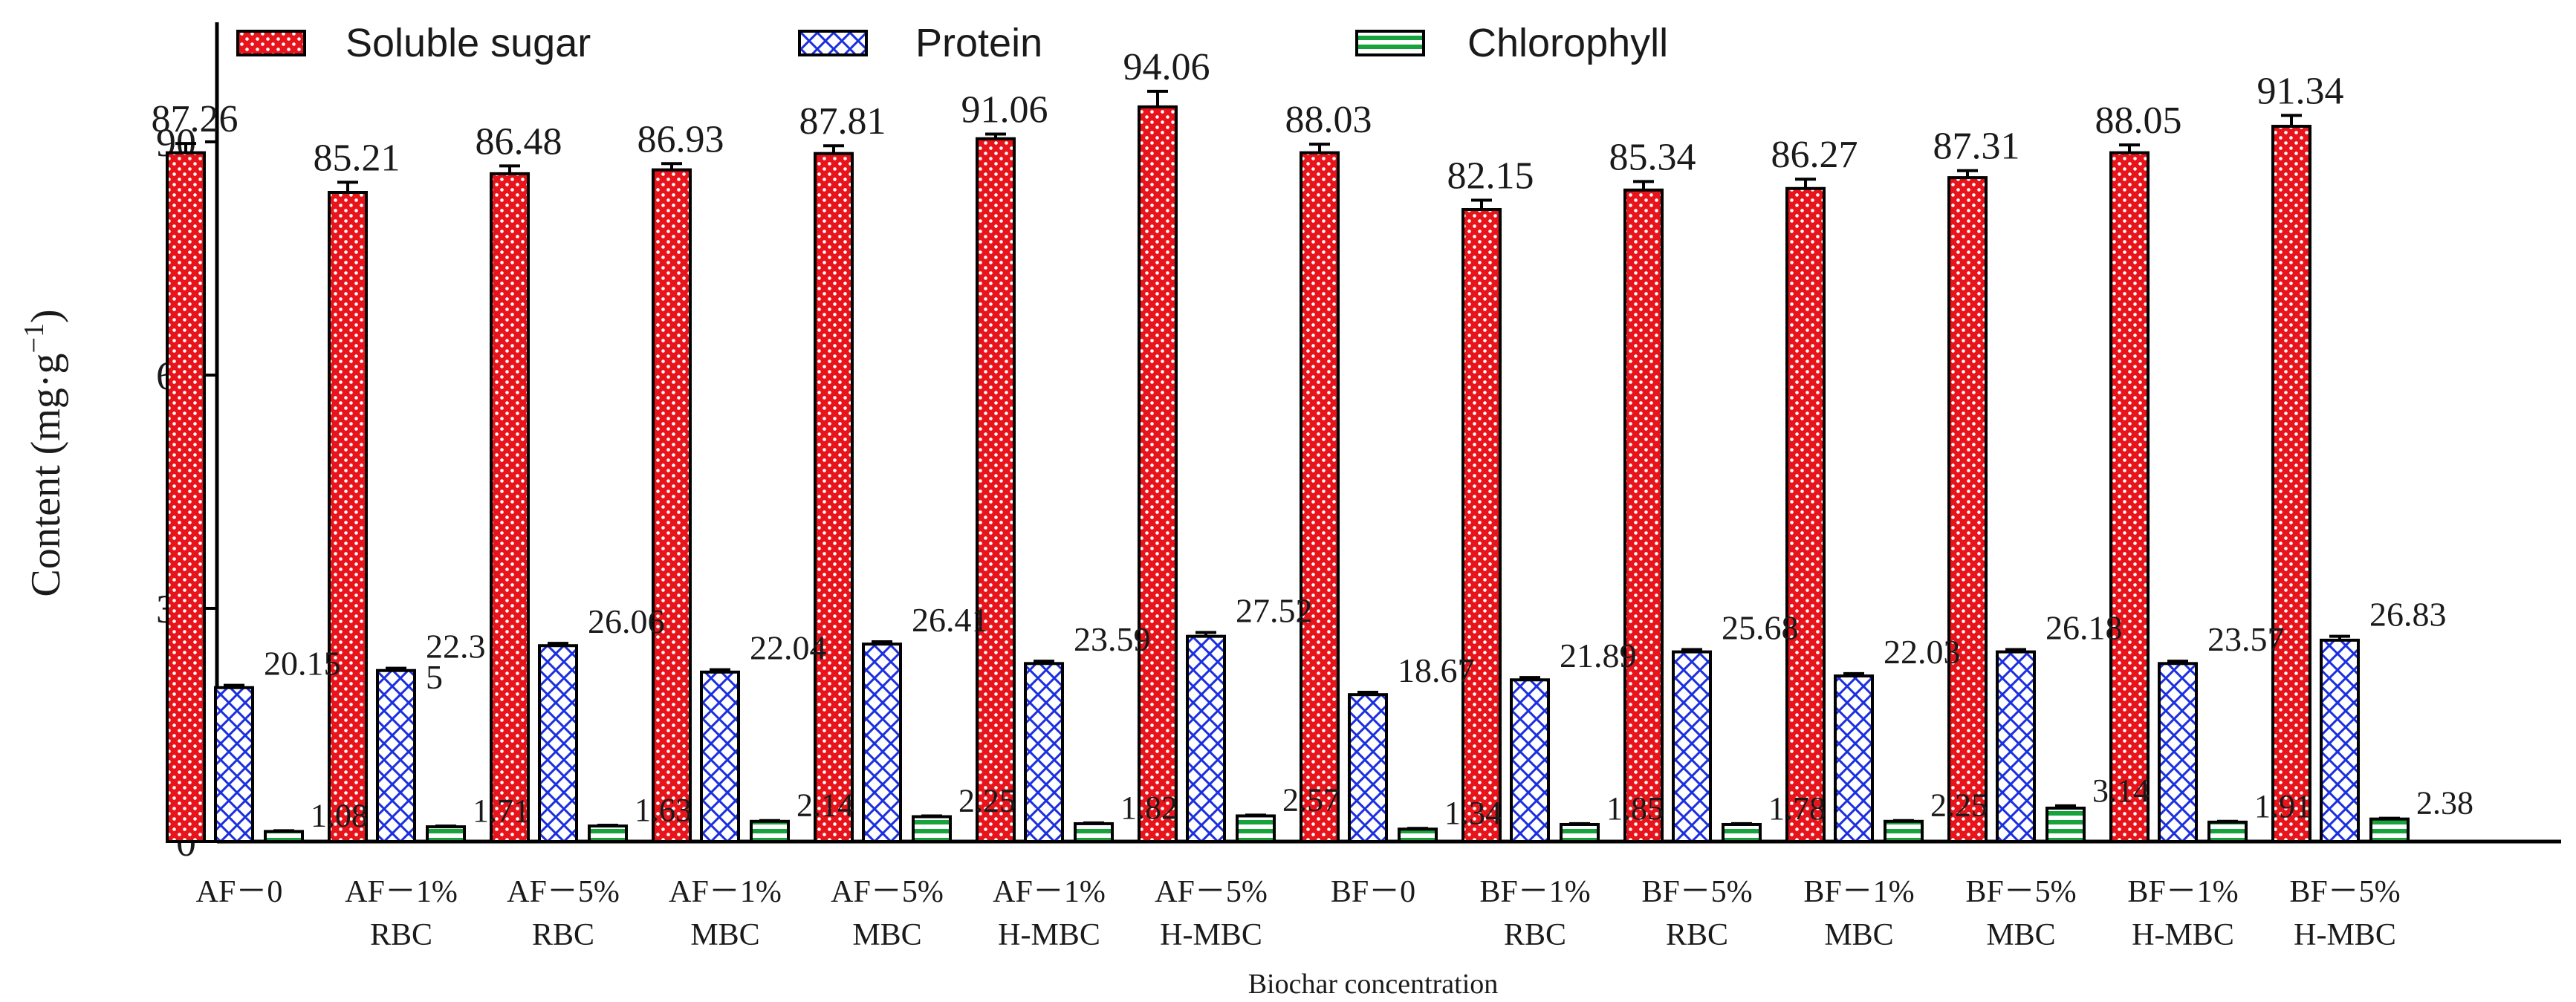 The image size is (2576, 1002). I want to click on y-axis-title: Content (mg·g−1), so click(44, 452).